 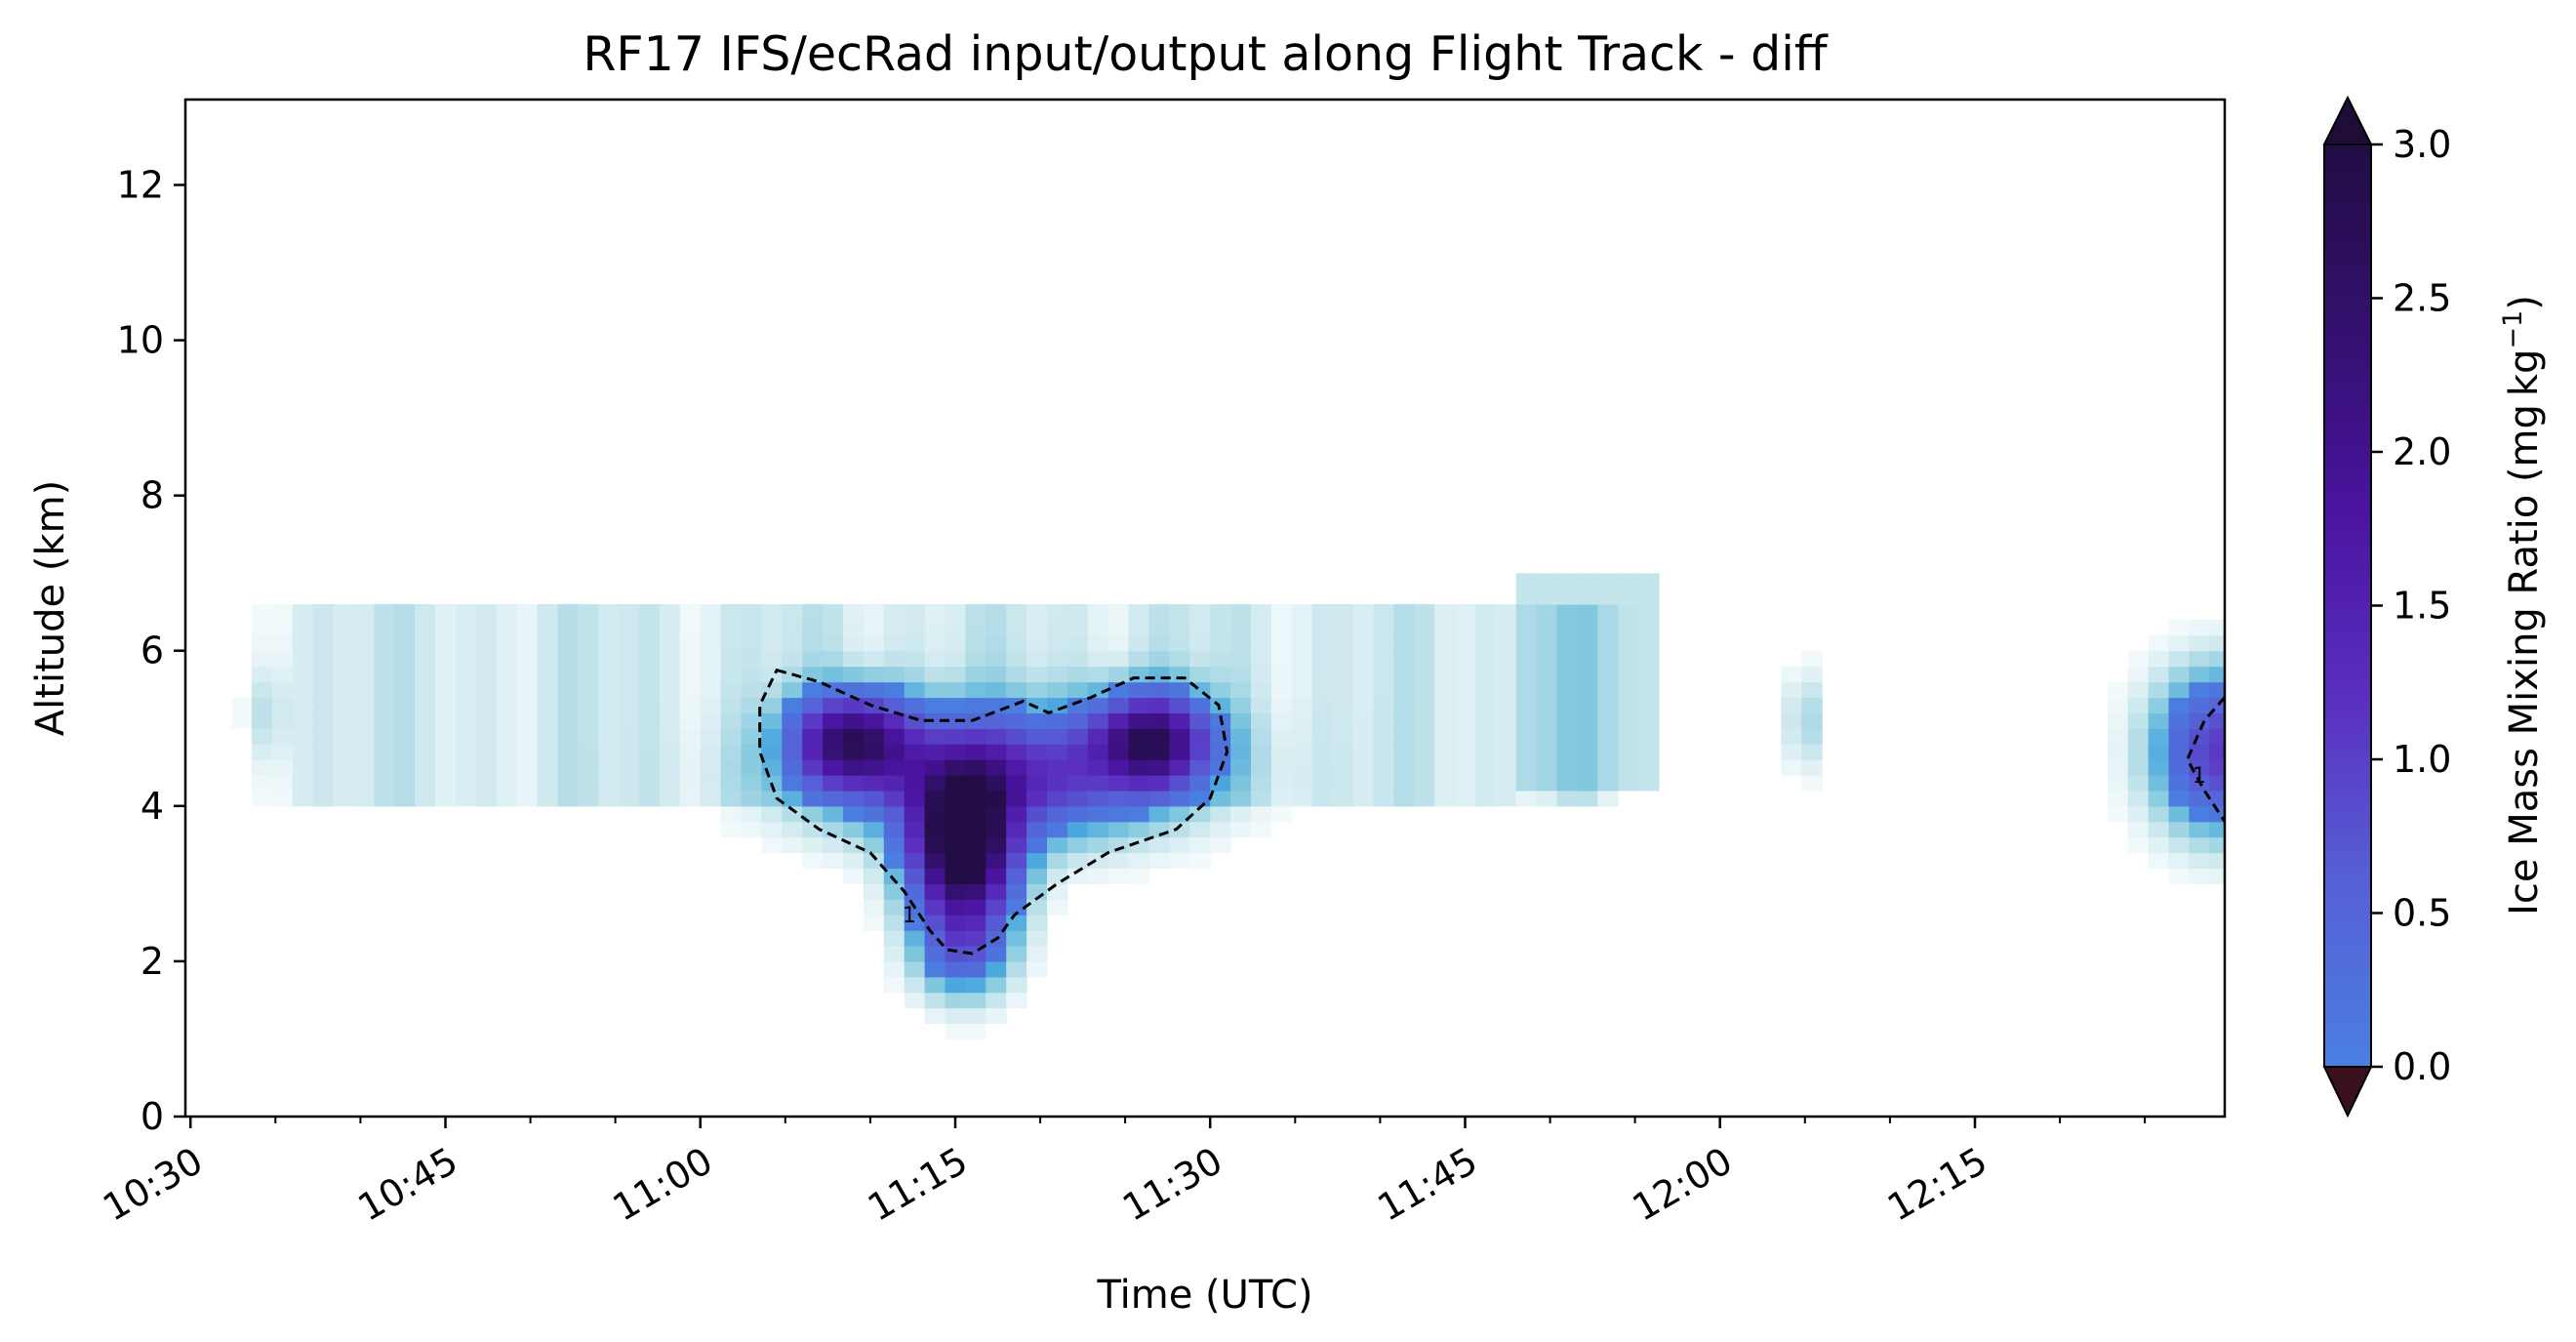 What do you see at coordinates (2422, 298) in the screenshot?
I see `colorbar-tick-label: 2.5` at bounding box center [2422, 298].